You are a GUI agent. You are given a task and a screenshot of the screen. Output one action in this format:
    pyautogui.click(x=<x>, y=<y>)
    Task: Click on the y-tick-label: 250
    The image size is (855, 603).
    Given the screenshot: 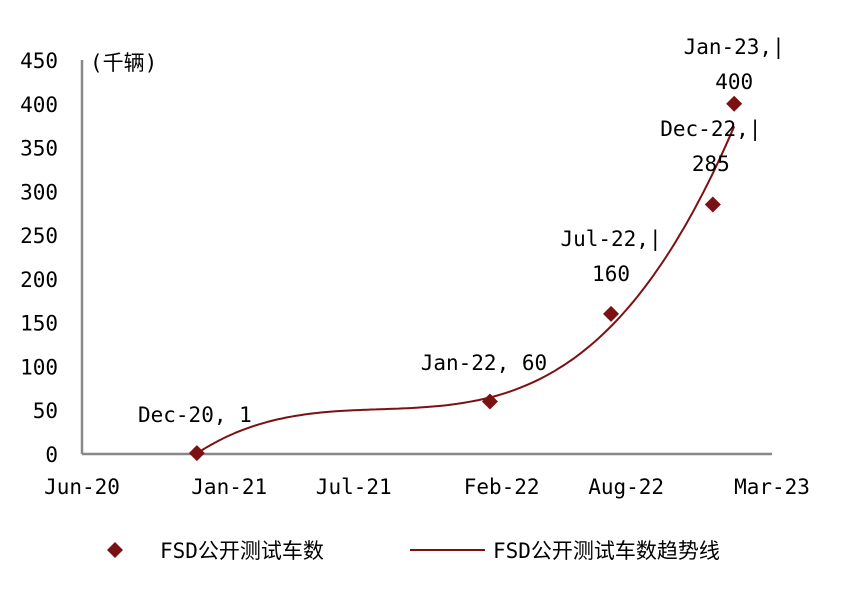 What is the action you would take?
    pyautogui.click(x=39, y=236)
    